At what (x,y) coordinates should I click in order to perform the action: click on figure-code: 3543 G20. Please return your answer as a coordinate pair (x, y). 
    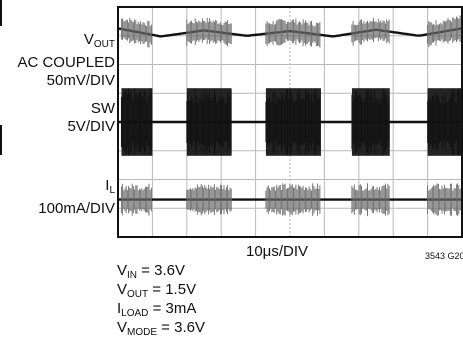
    Looking at the image, I should click on (444, 256).